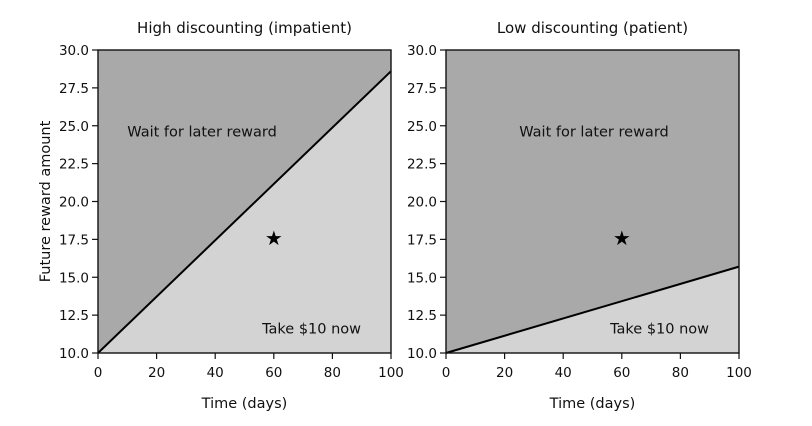 This screenshot has height=426, width=812. What do you see at coordinates (422, 89) in the screenshot?
I see `panel-2-ytick-label: 27.5` at bounding box center [422, 89].